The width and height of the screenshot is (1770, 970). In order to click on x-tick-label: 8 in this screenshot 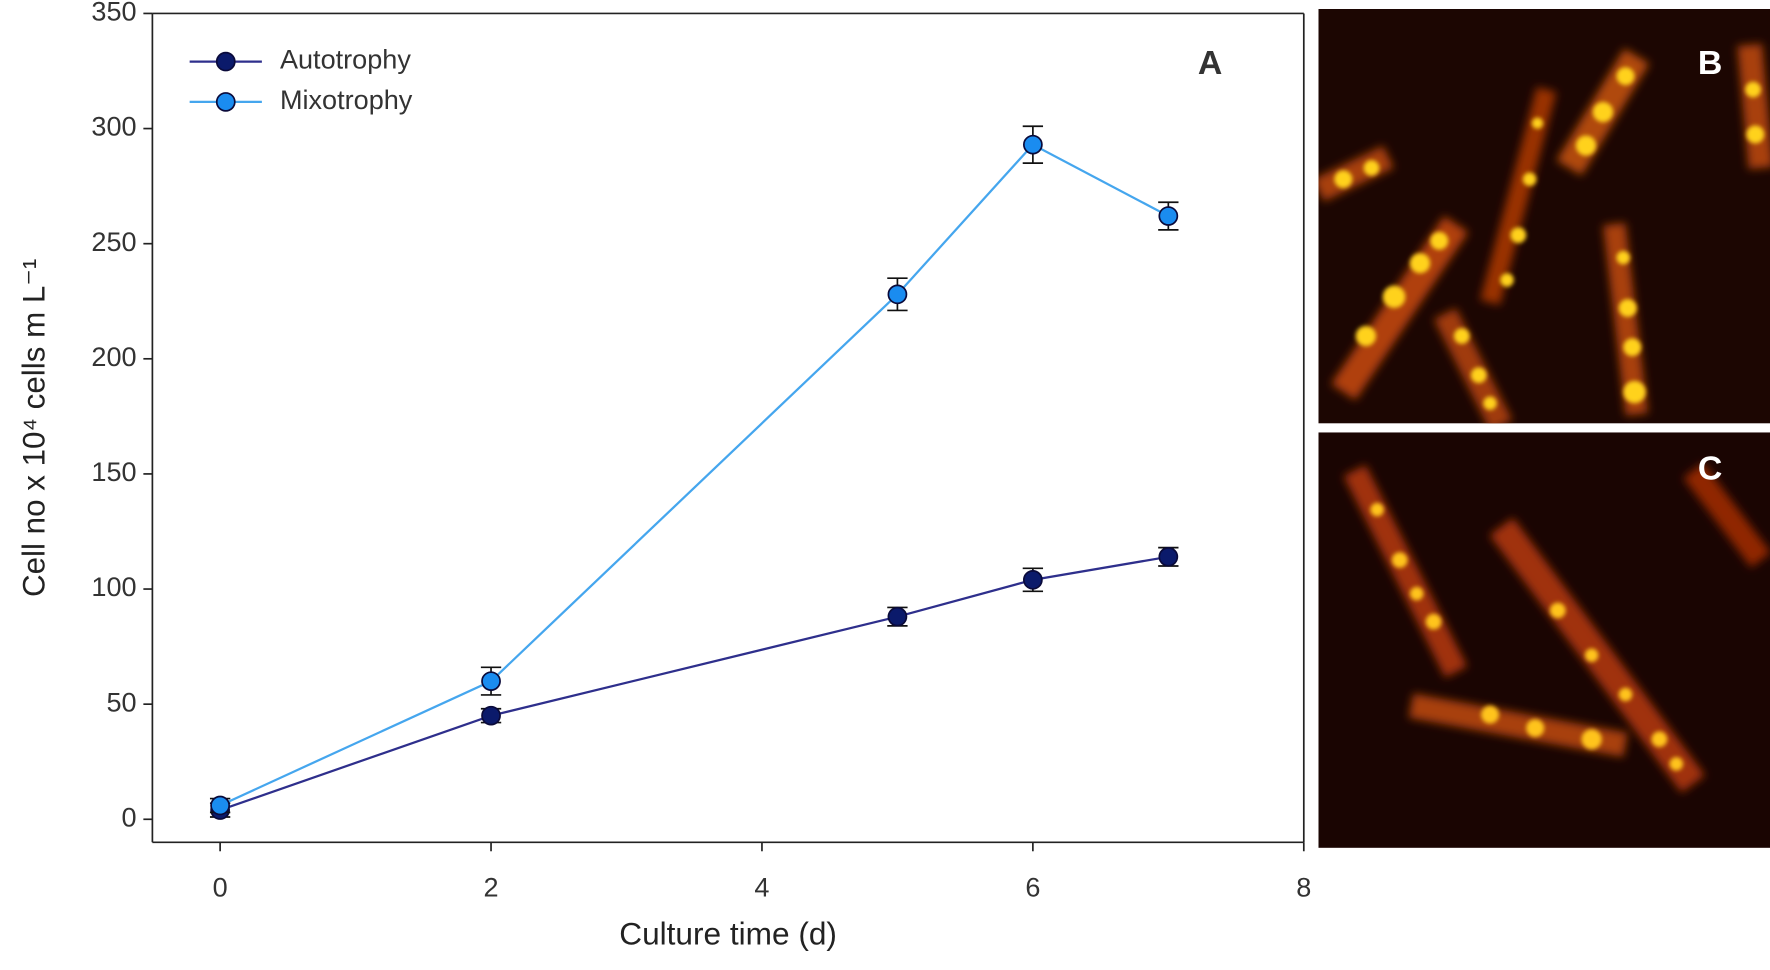, I will do `click(1303, 888)`.